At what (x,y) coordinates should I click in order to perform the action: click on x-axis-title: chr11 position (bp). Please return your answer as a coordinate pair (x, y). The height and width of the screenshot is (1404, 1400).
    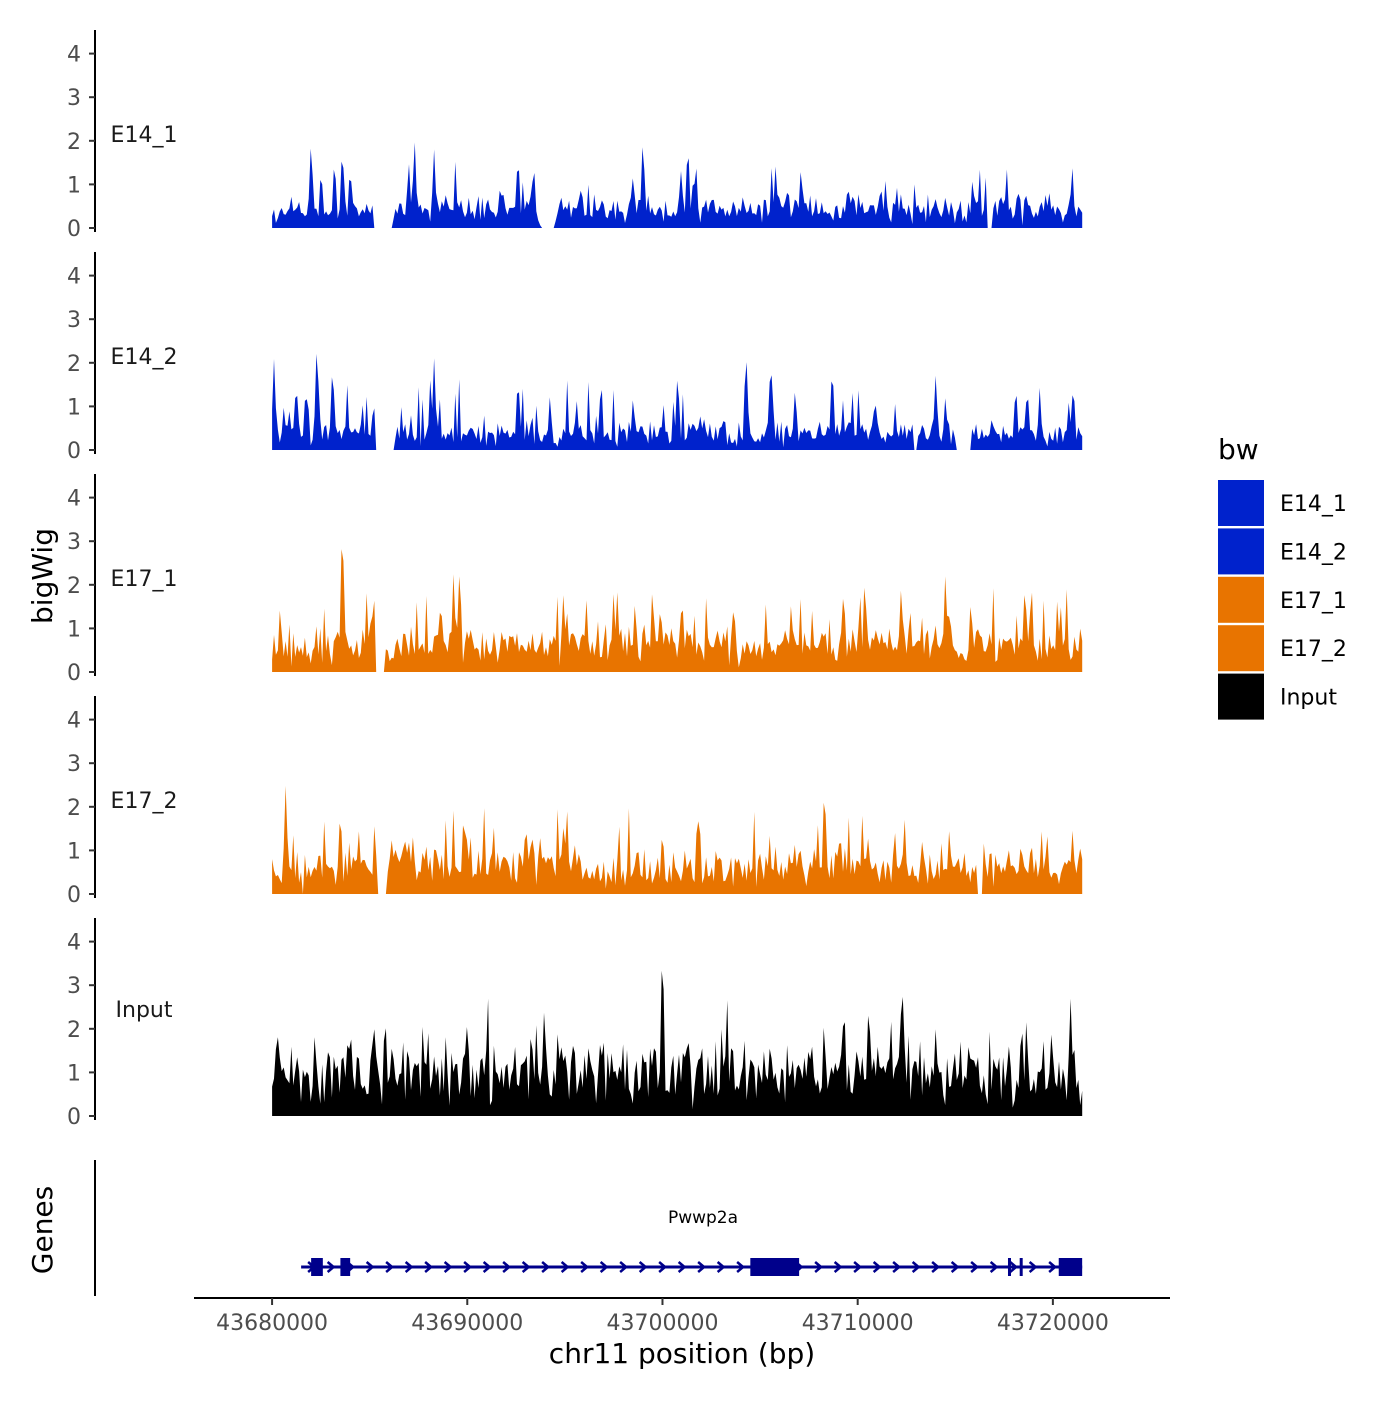
    Looking at the image, I should click on (682, 1353).